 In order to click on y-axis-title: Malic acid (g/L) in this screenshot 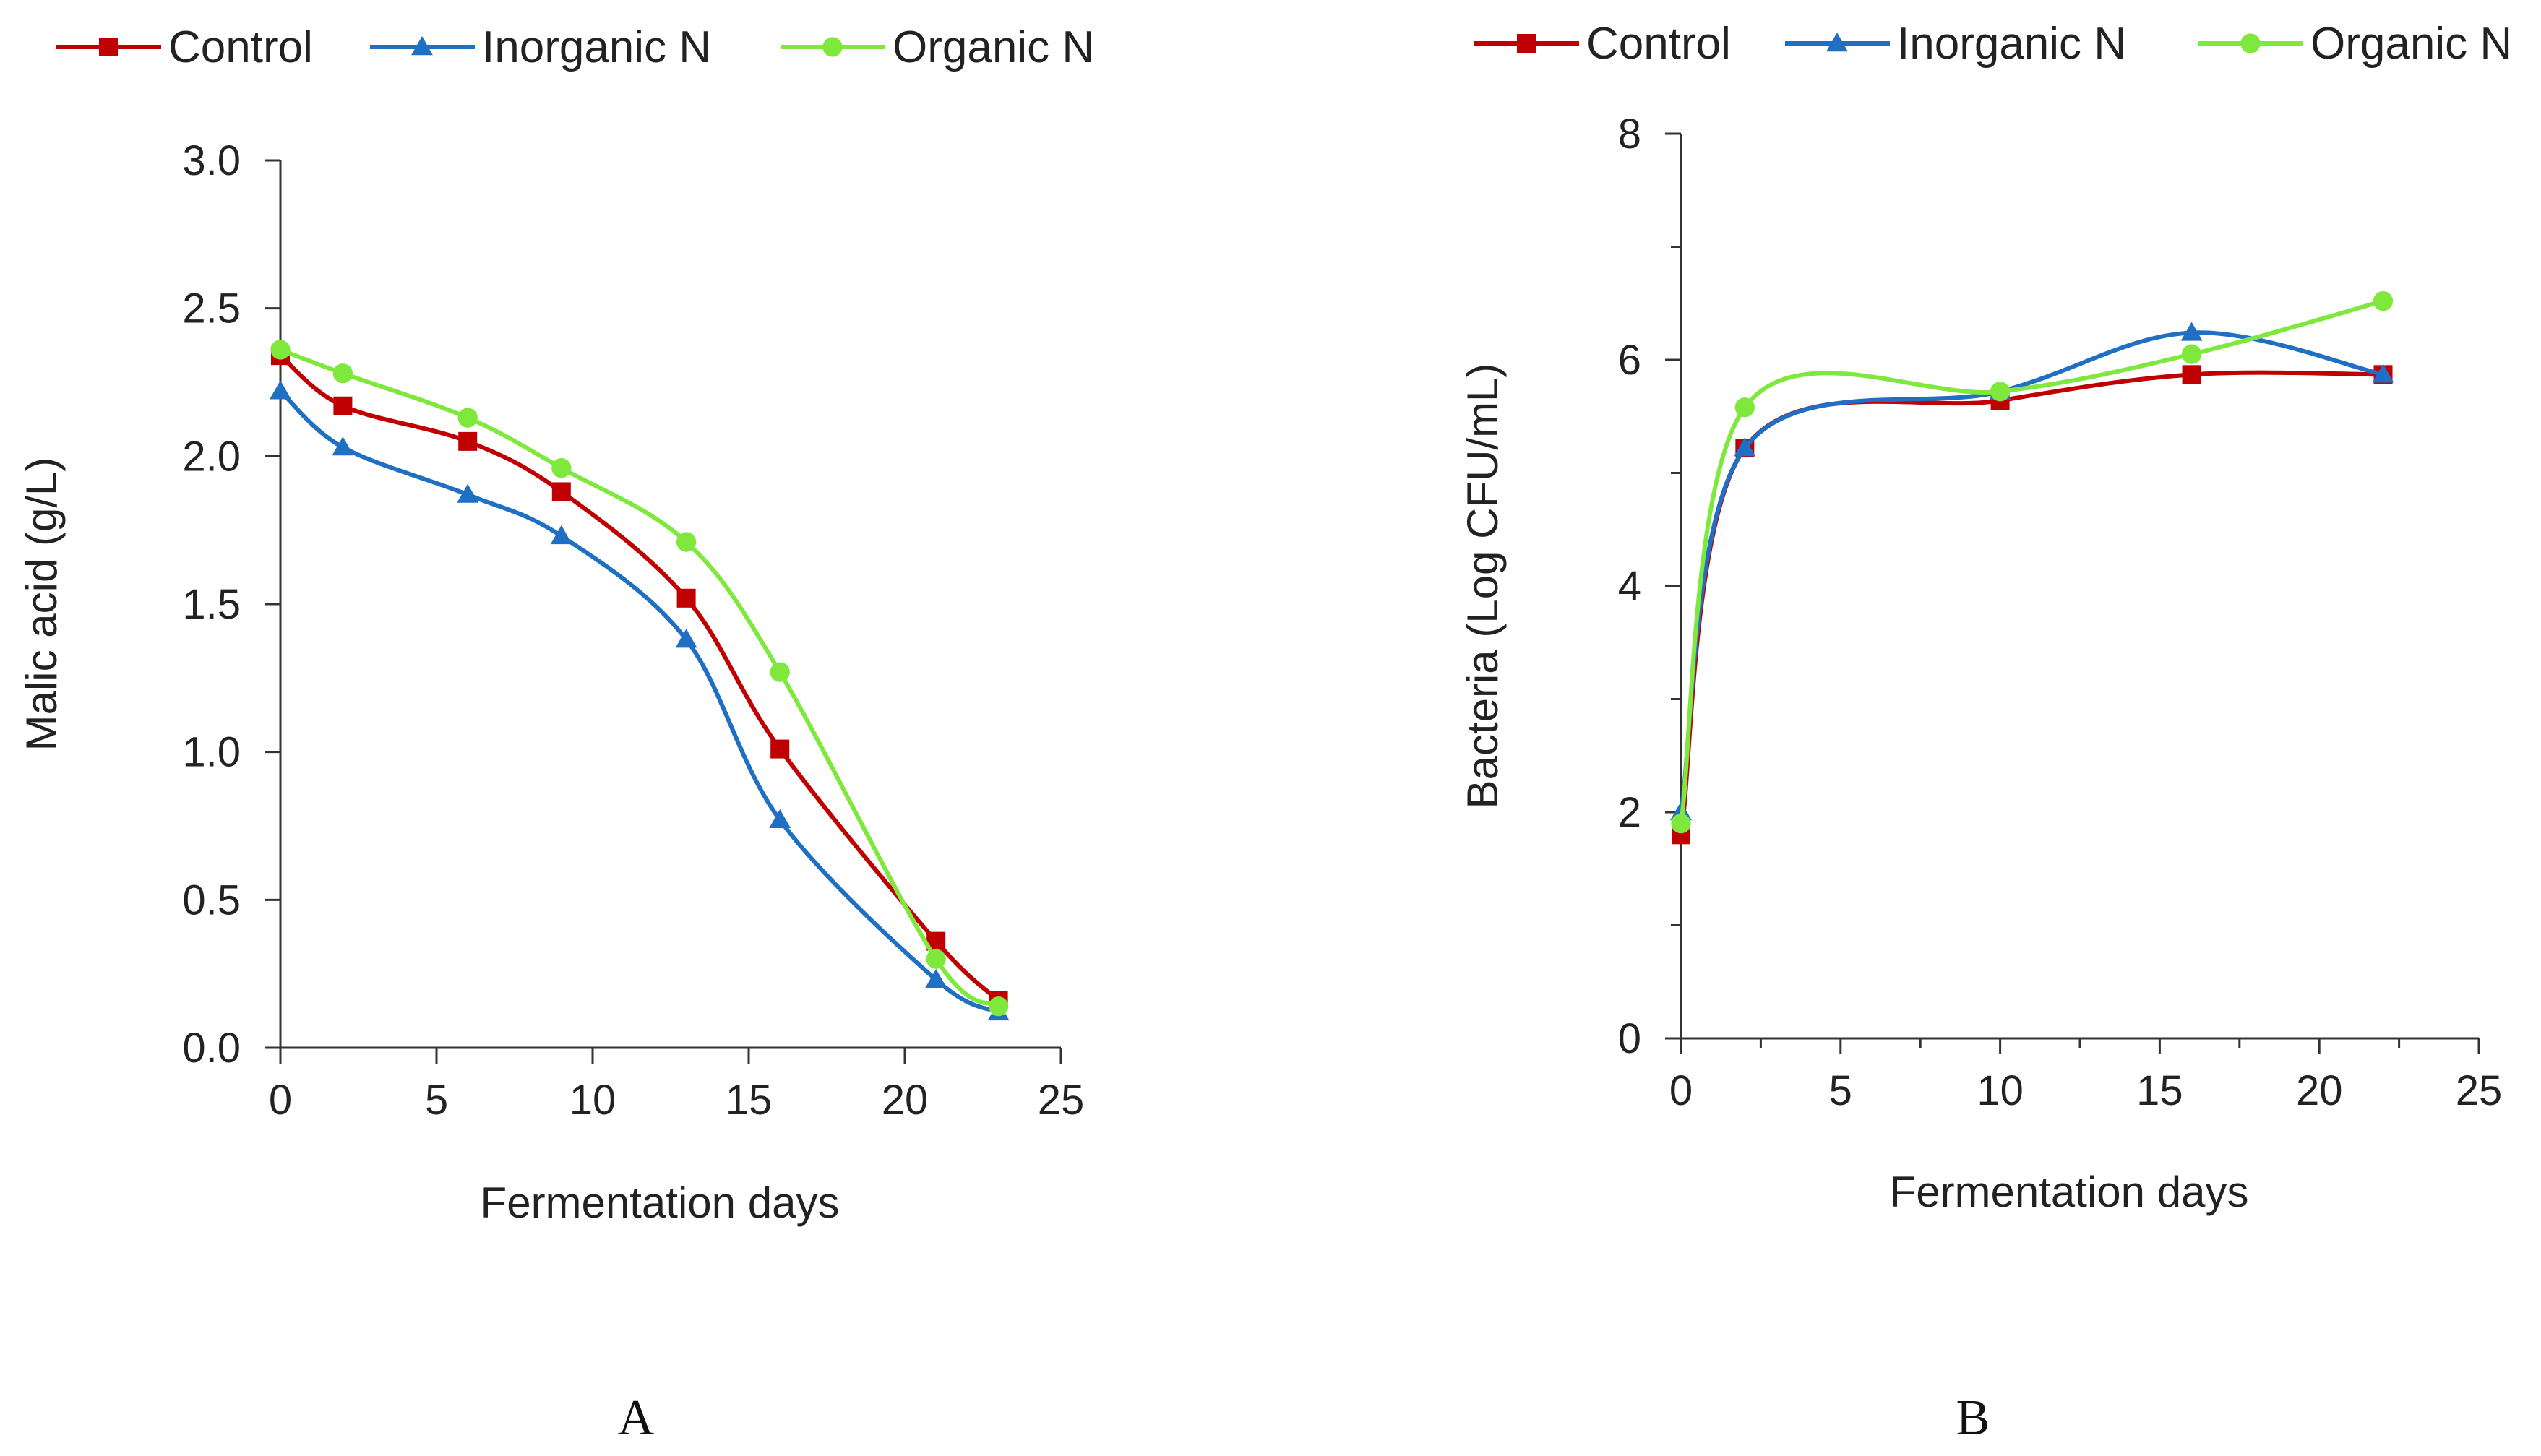, I will do `click(41, 604)`.